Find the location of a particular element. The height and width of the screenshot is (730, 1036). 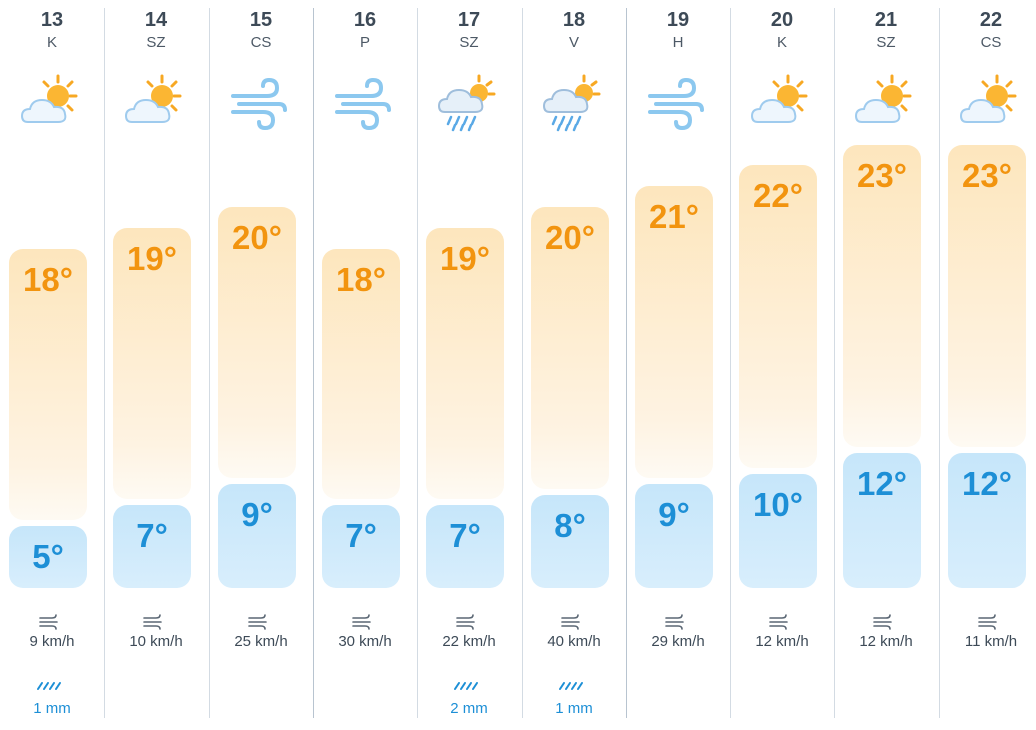

day-column: 22 CS 23° 12° 11 km/h is located at coordinates (987, 359).